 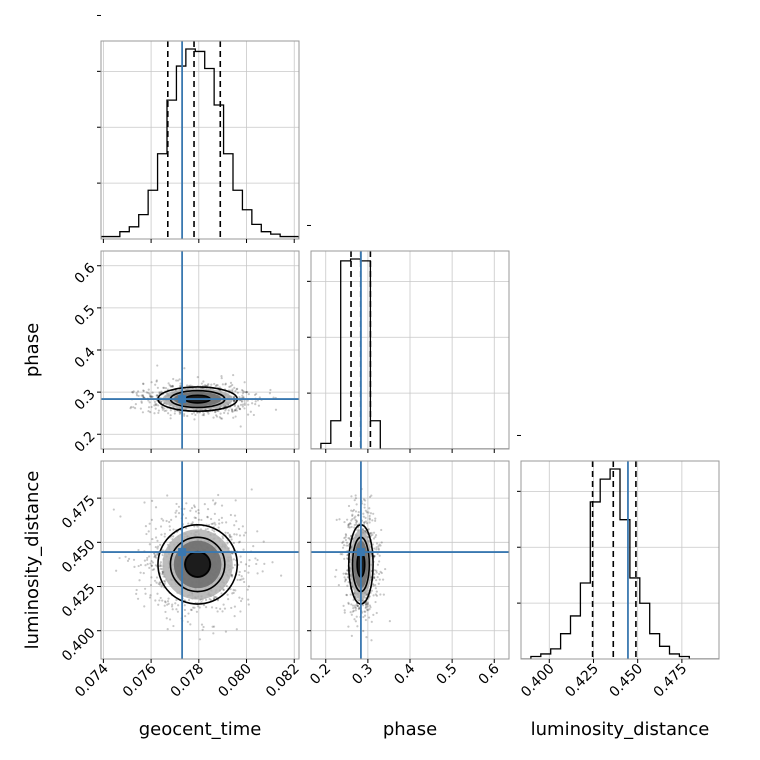 I want to click on truth-marker, so click(x=182, y=399).